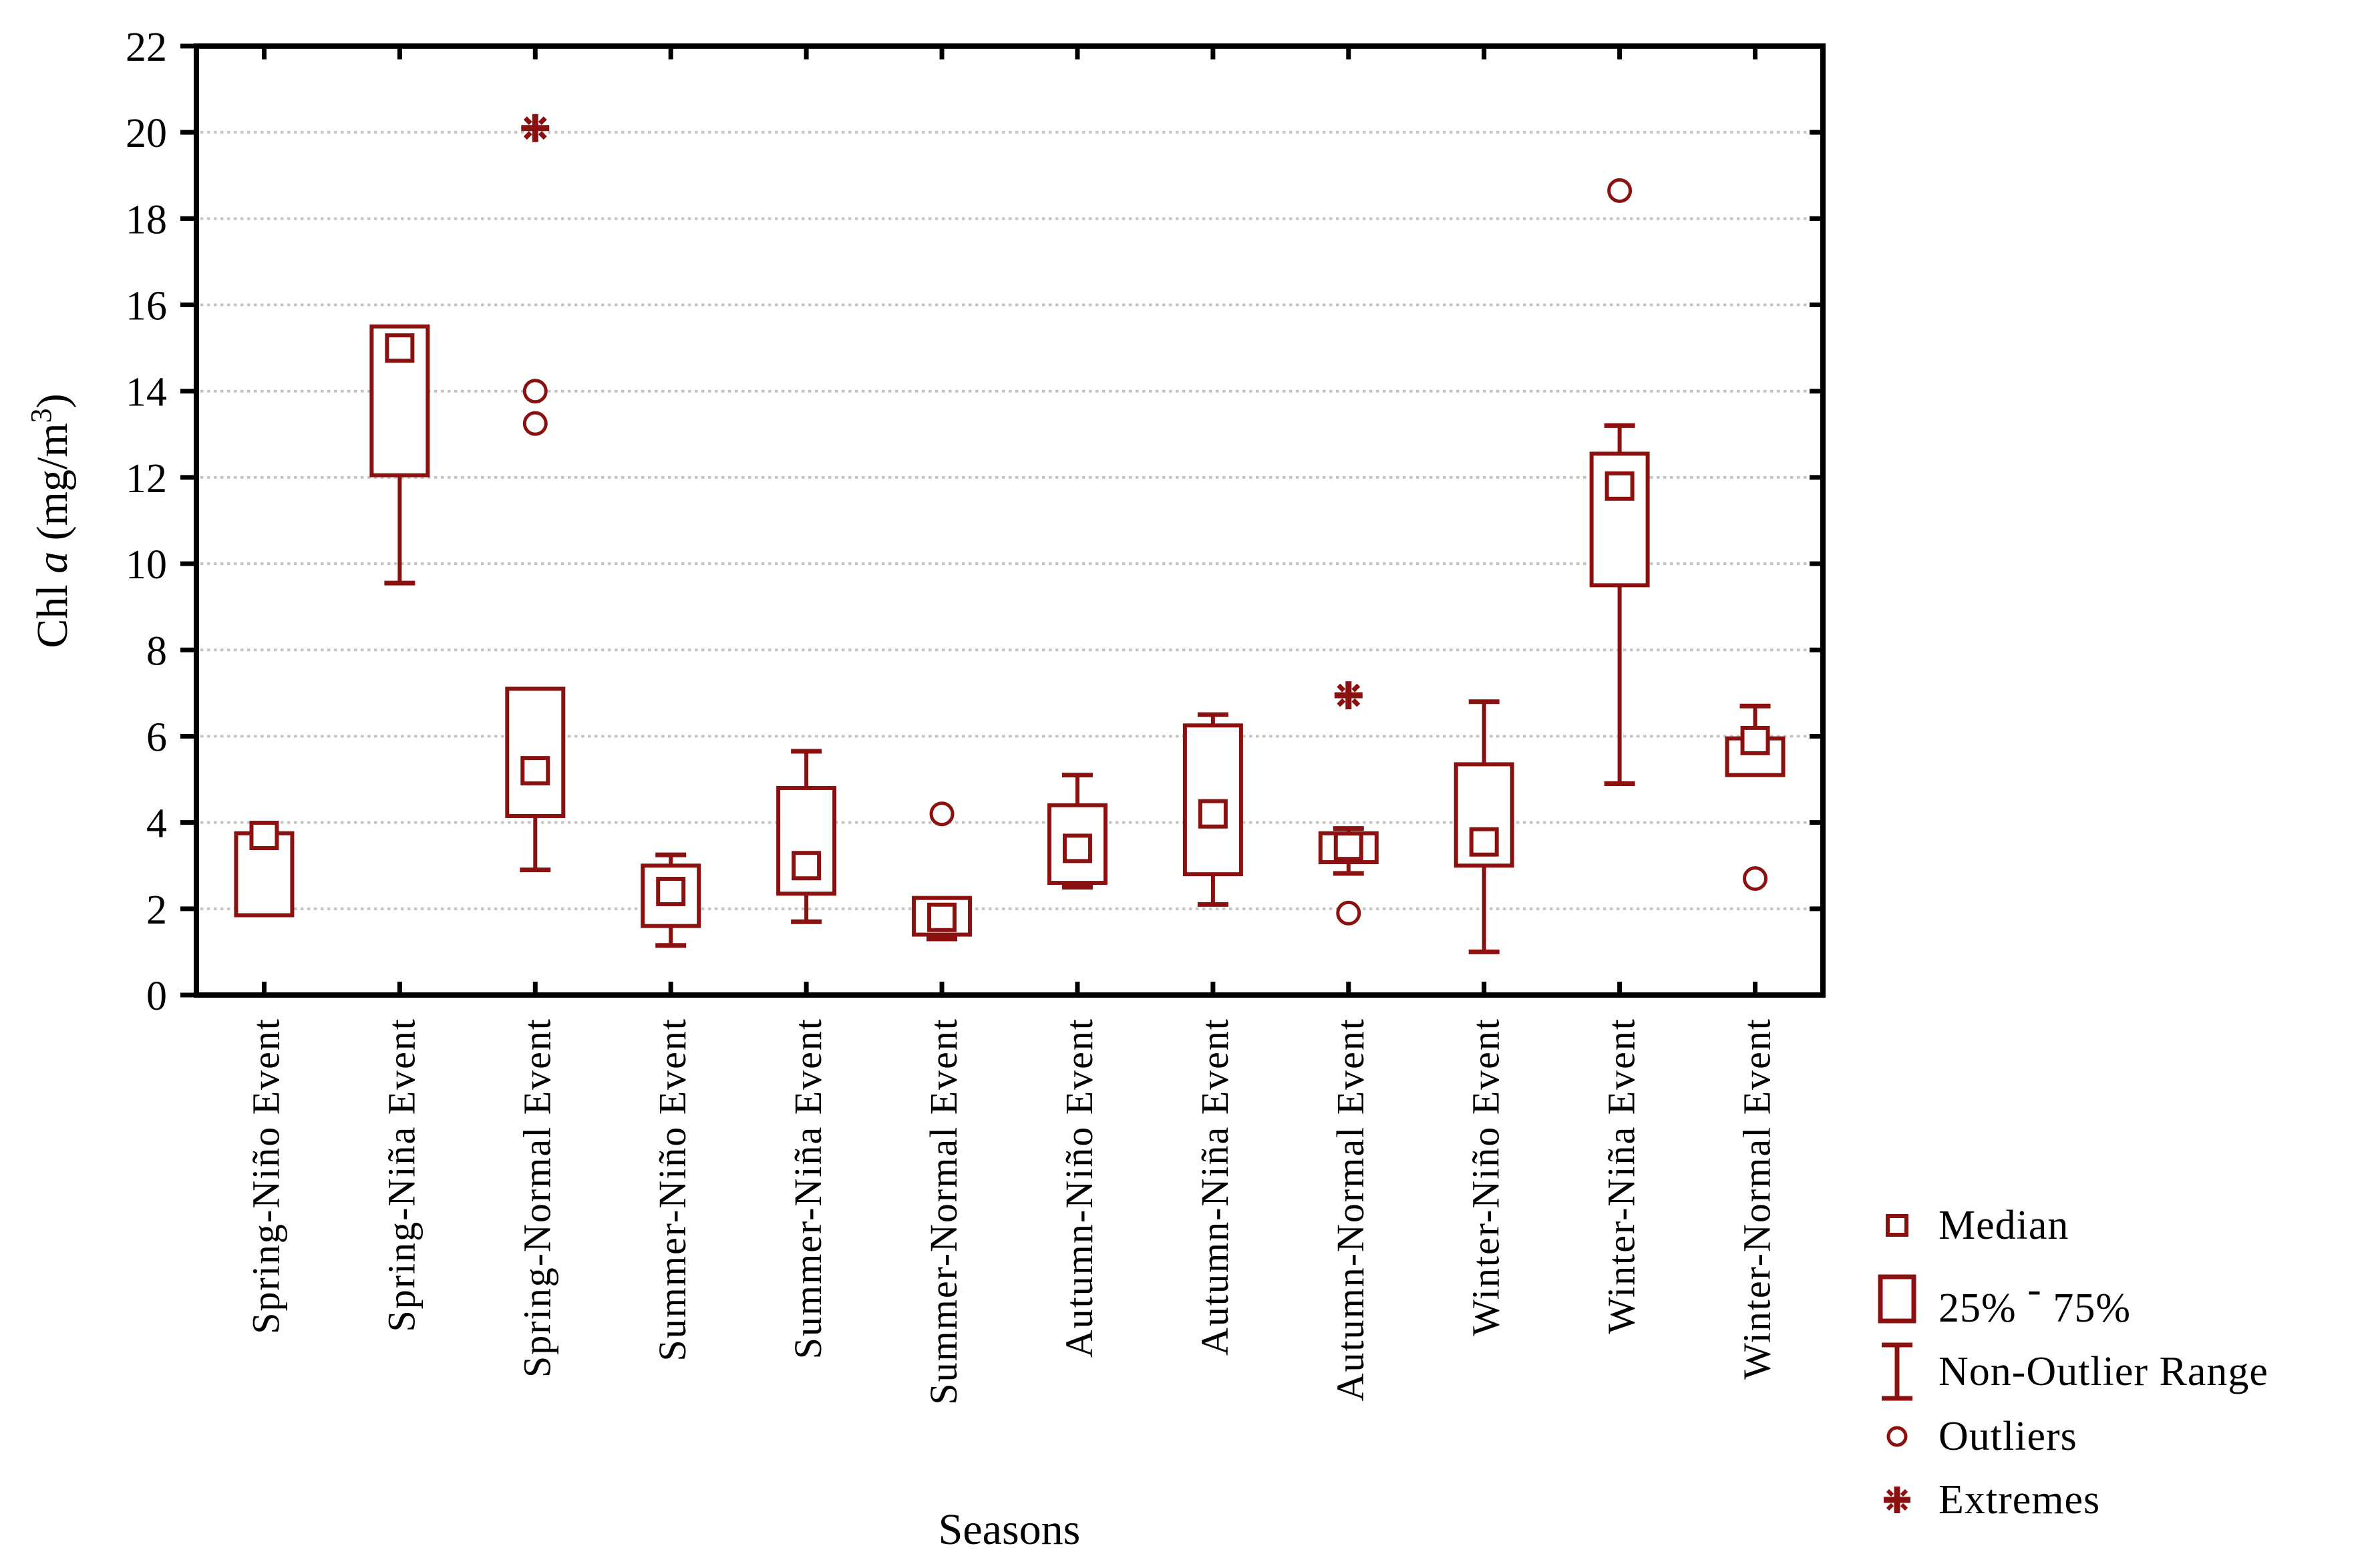 The image size is (2370, 1568). Describe the element at coordinates (1897, 1371) in the screenshot. I see `whisker-marker-icon` at that location.